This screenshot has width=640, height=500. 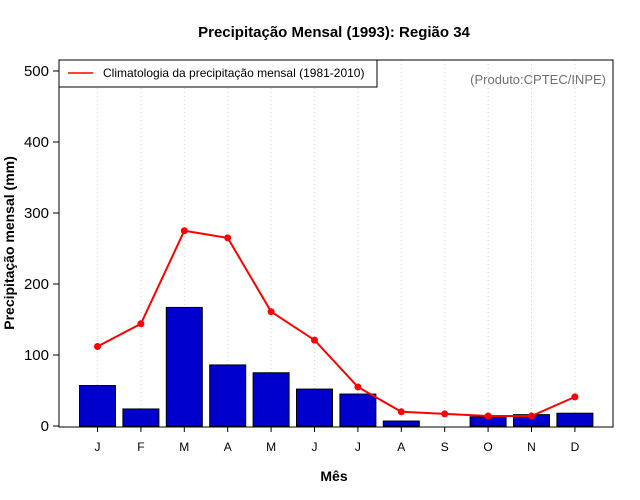 What do you see at coordinates (36, 71) in the screenshot?
I see `y-tick-label: 500` at bounding box center [36, 71].